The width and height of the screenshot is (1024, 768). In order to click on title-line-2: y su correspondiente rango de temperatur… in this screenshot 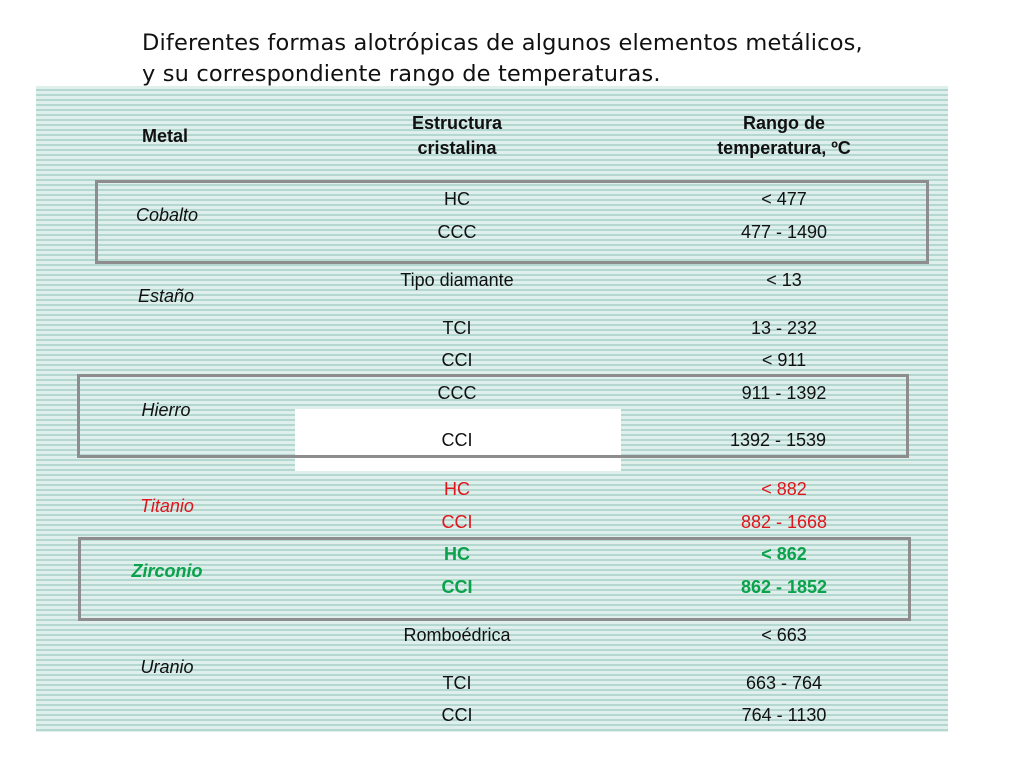, I will do `click(401, 74)`.